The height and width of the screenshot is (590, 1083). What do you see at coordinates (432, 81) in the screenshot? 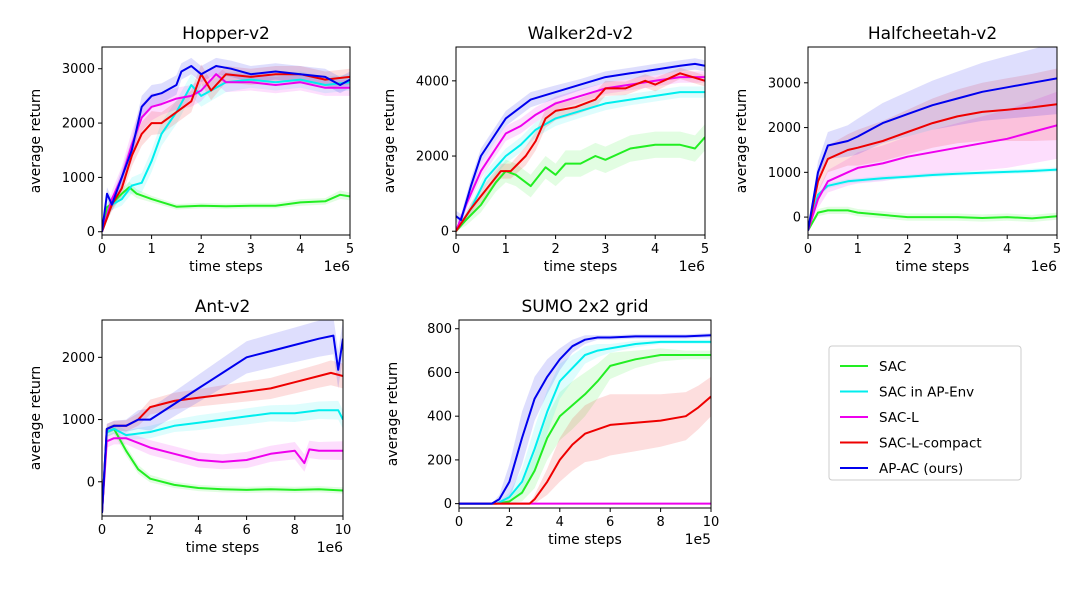
I see `y-tick-label: 4000` at bounding box center [432, 81].